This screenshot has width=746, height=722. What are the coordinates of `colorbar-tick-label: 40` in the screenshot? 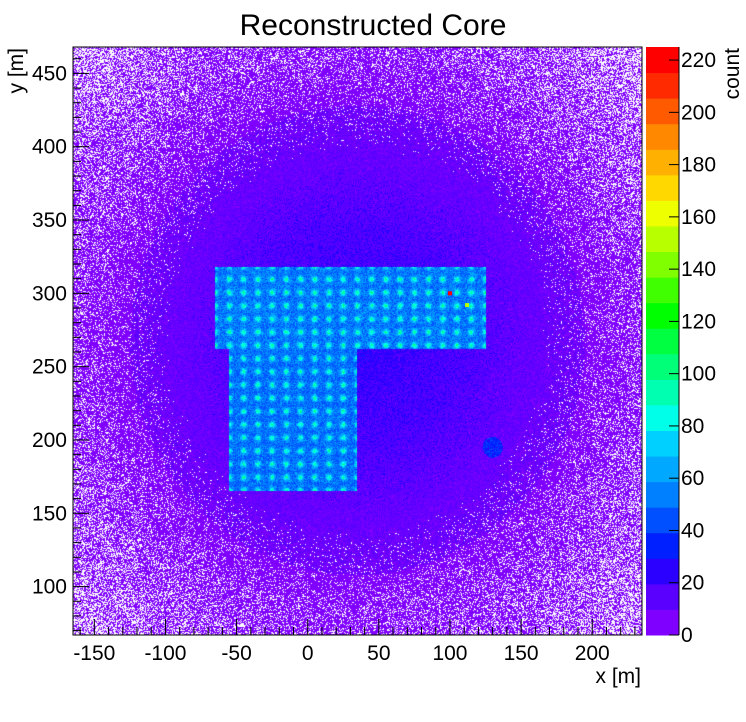 It's located at (692, 530).